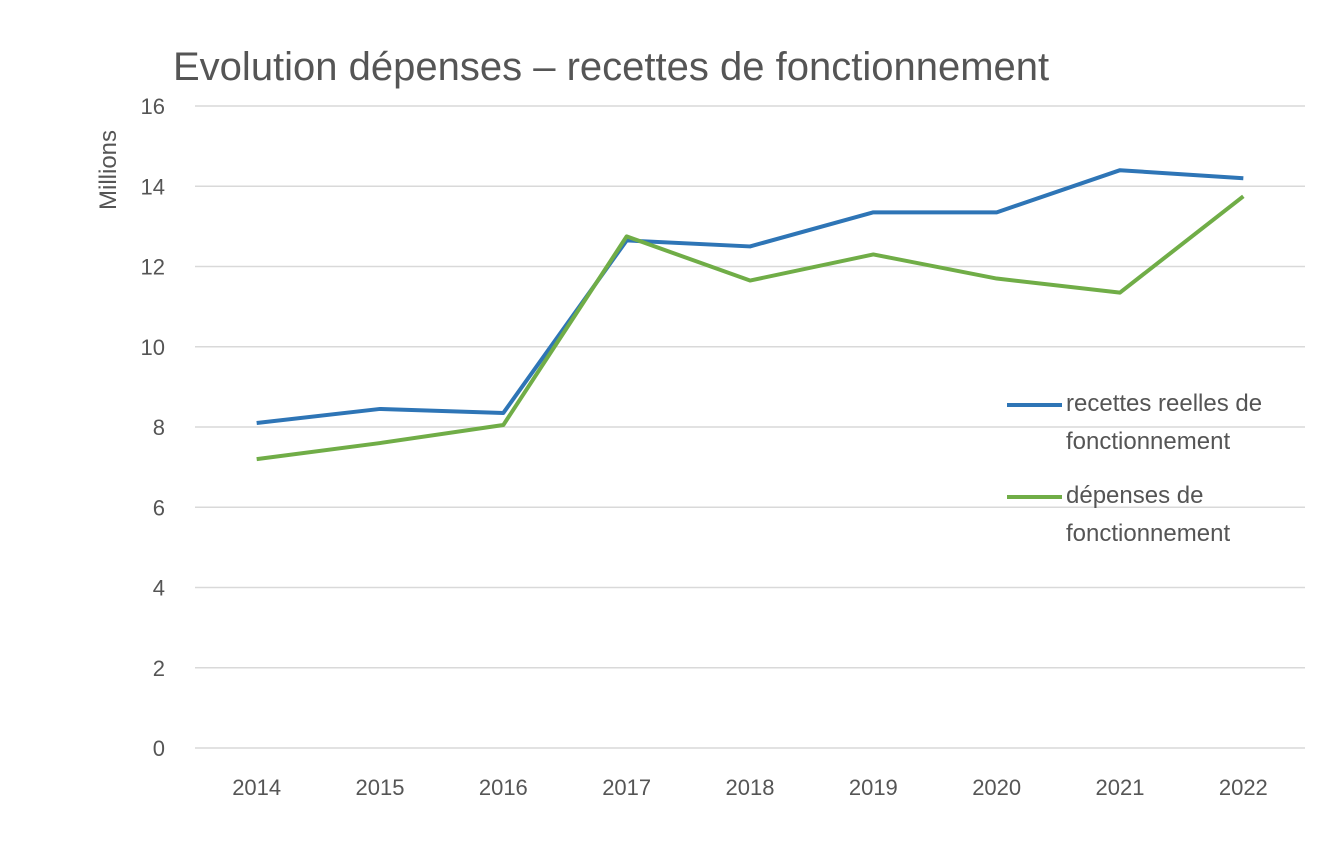  What do you see at coordinates (159, 748) in the screenshot?
I see `y-tick-label: 0` at bounding box center [159, 748].